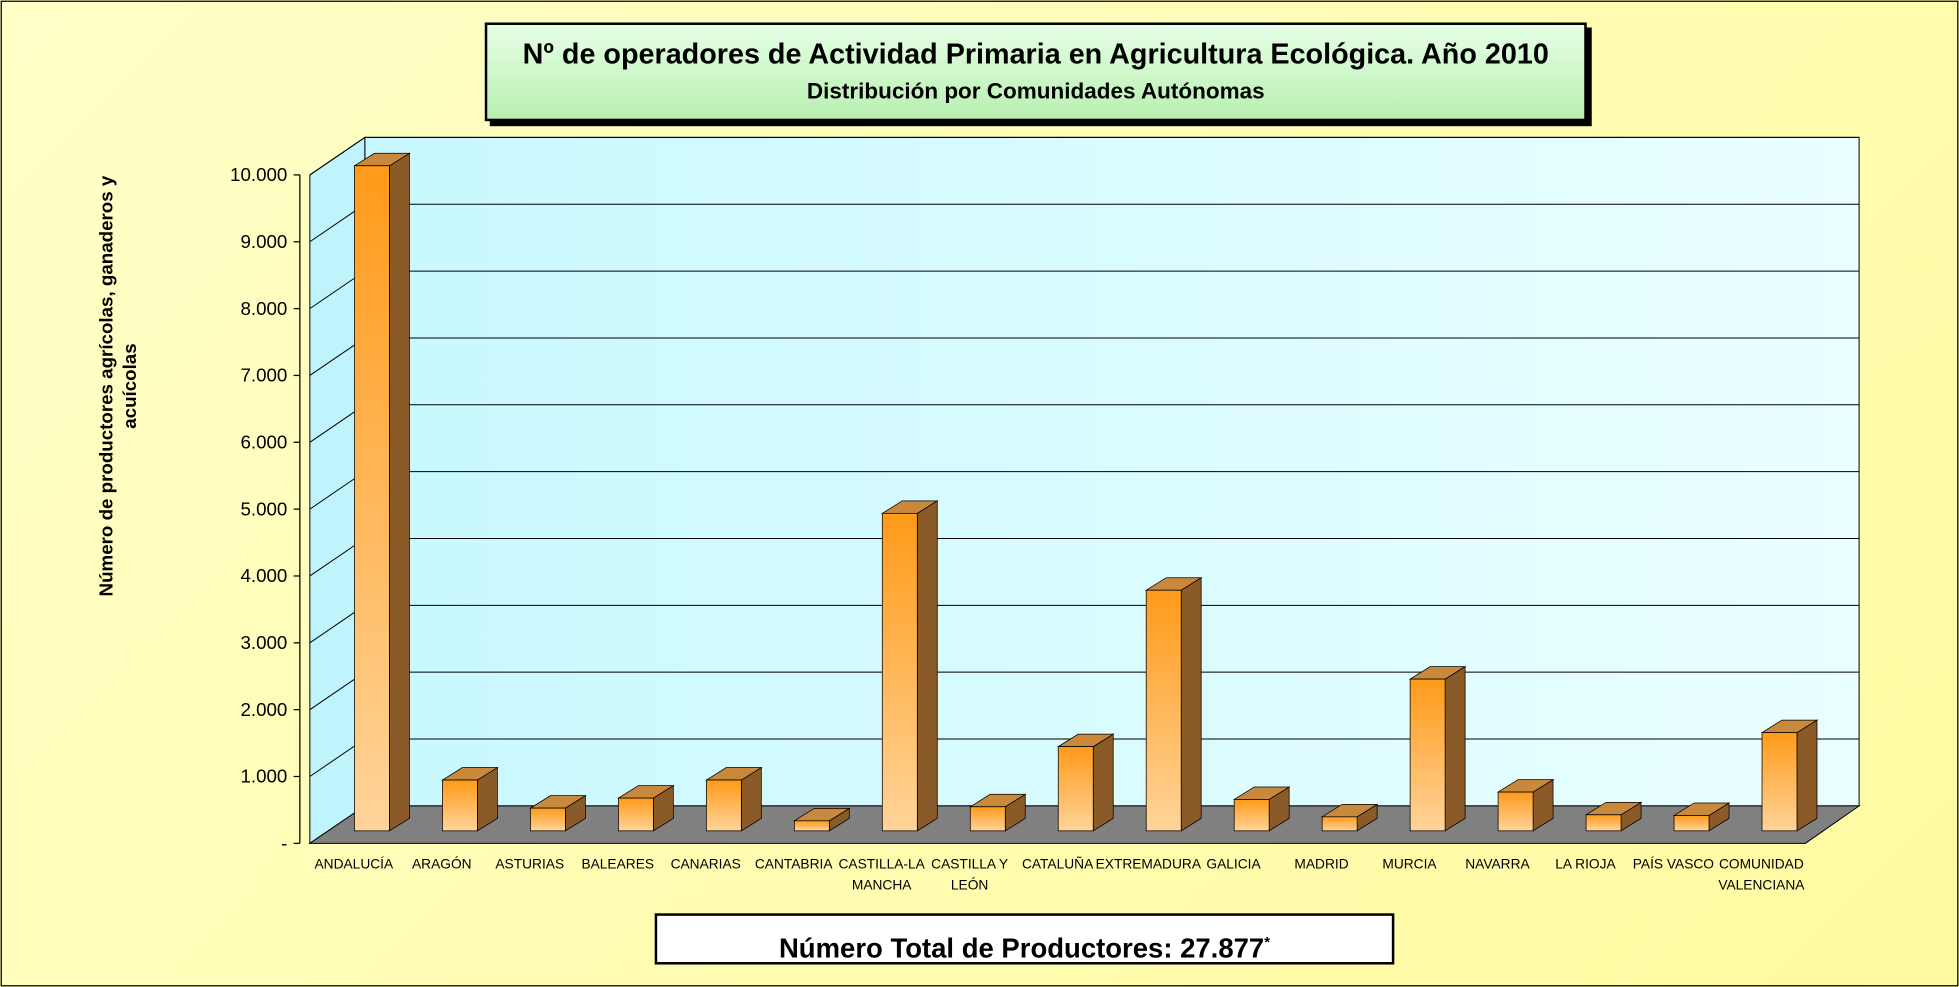 The image size is (1959, 987). Describe the element at coordinates (705, 865) in the screenshot. I see `x-tick-label: CANARIAS` at that location.